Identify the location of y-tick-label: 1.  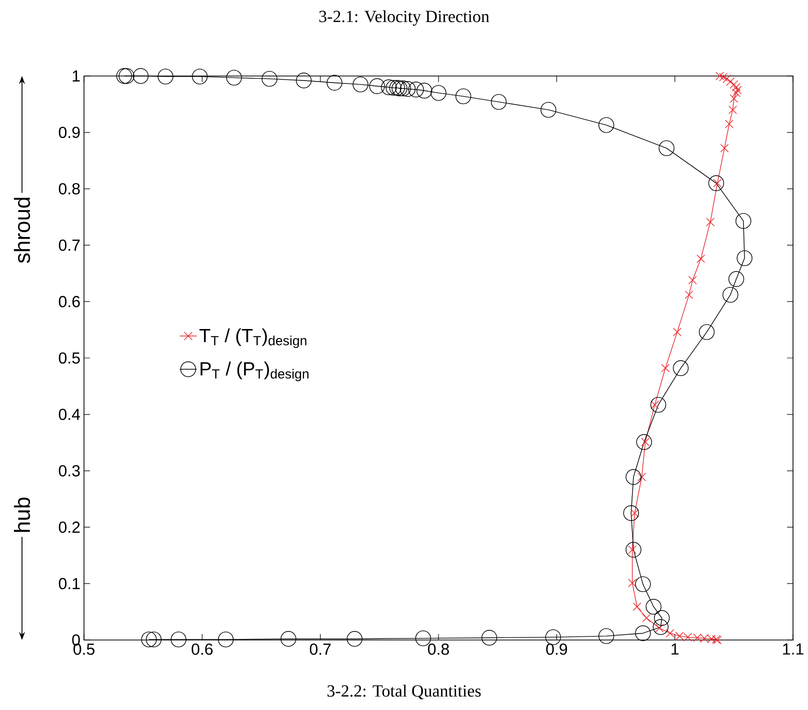
(76, 76).